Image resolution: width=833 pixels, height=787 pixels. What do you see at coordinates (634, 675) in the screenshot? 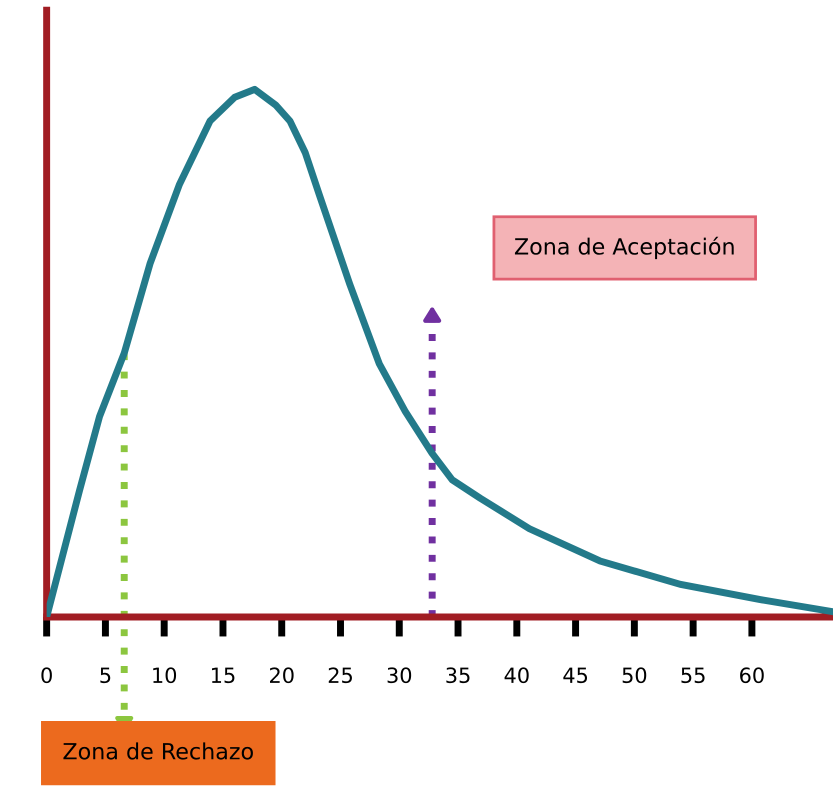
I see `x-tick-label: 50` at bounding box center [634, 675].